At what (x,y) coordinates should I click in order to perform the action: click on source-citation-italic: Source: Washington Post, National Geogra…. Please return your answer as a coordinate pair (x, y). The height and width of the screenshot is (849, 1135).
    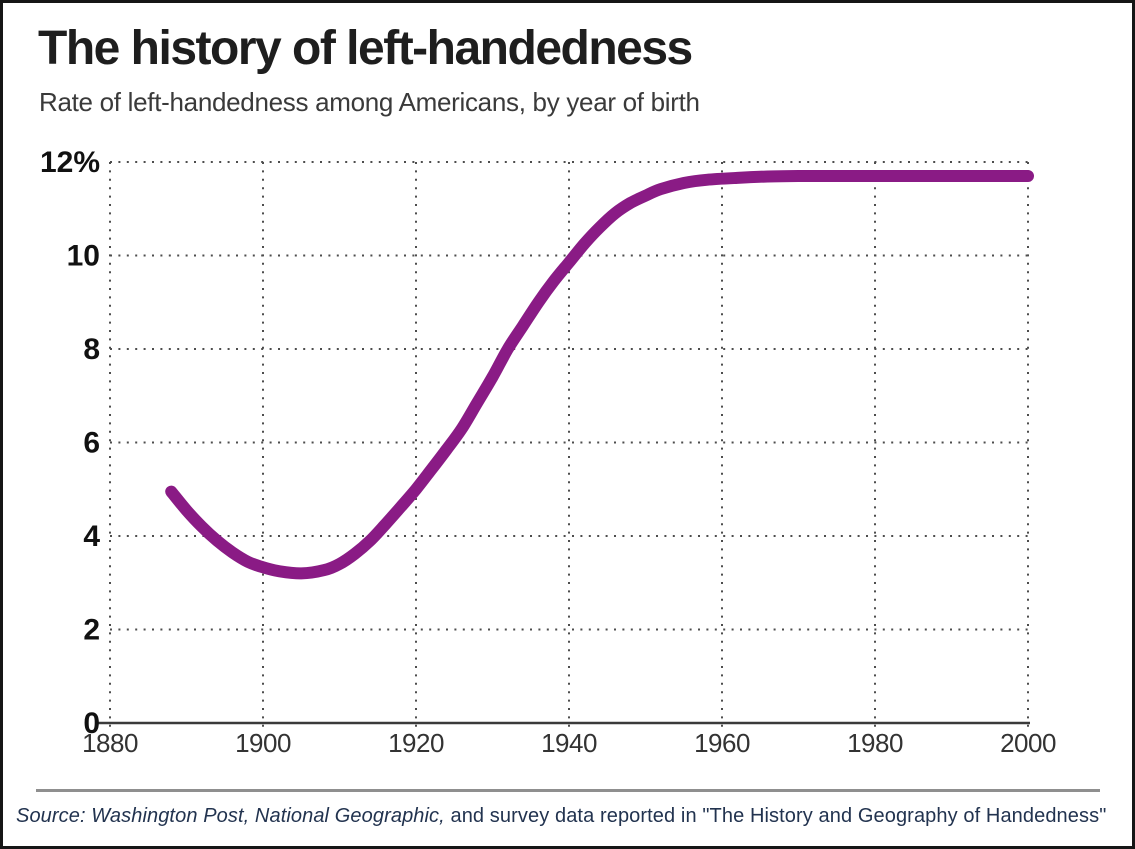
    Looking at the image, I should click on (230, 816).